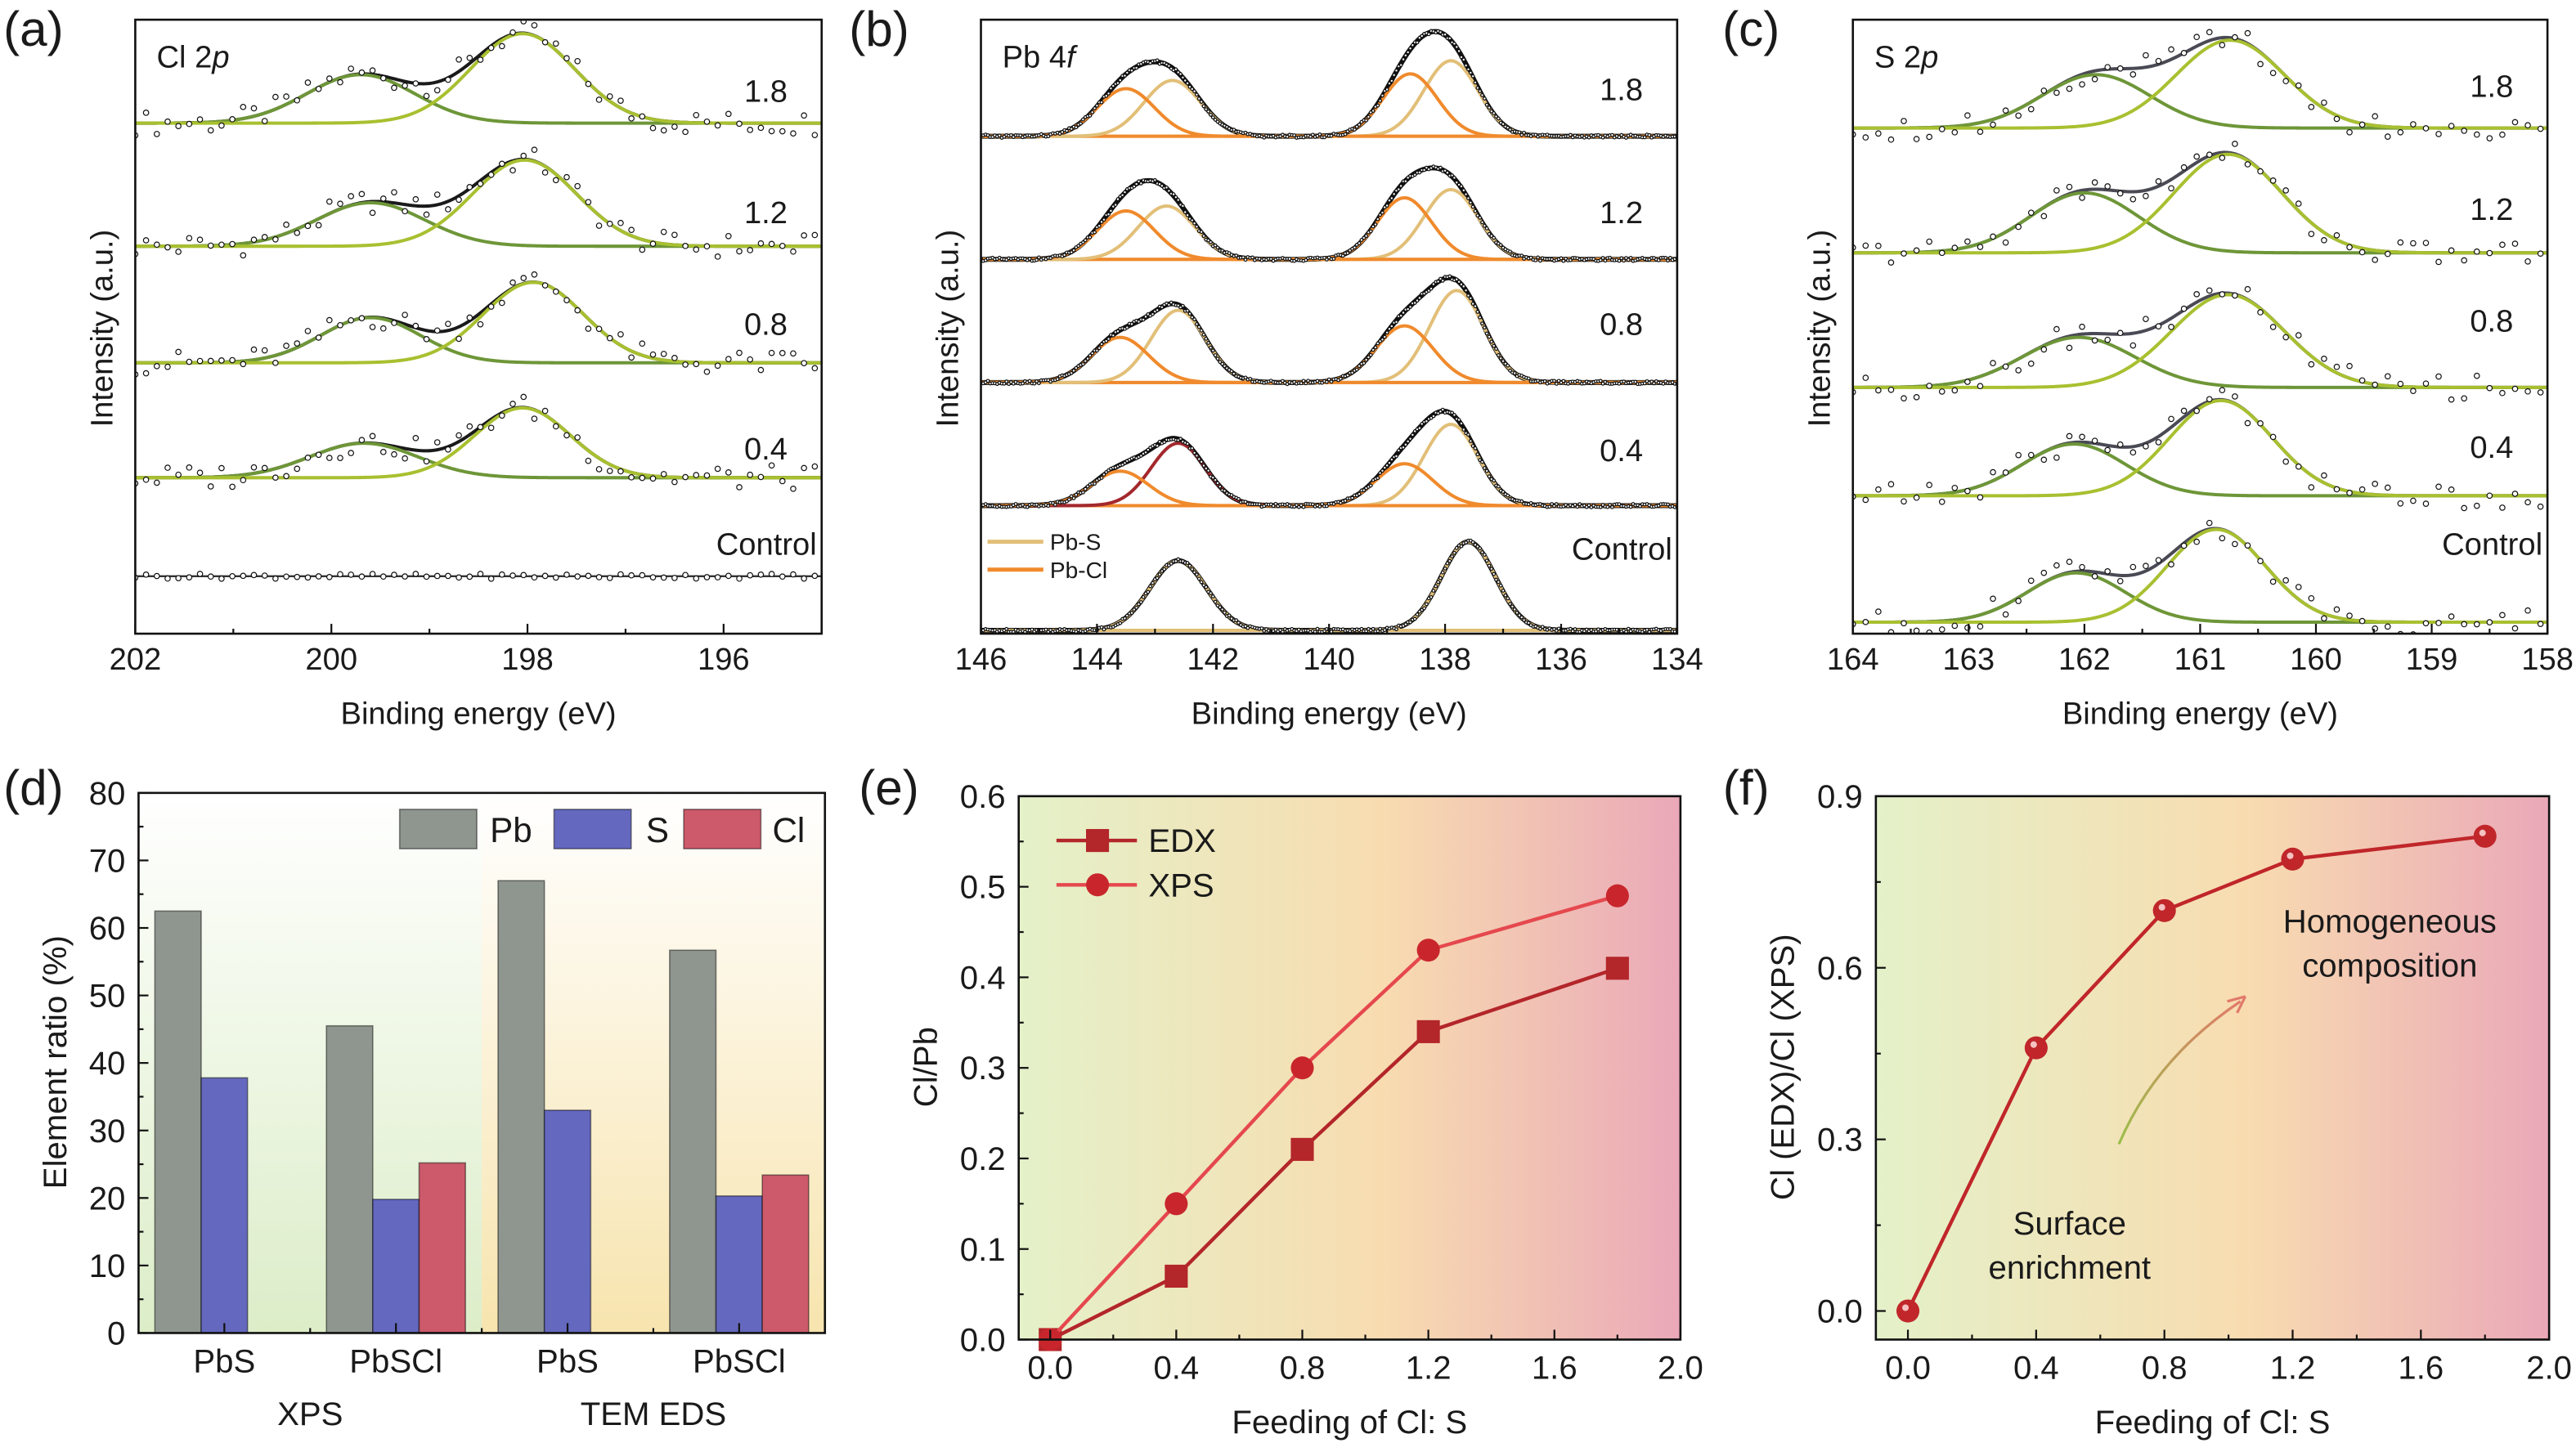 The height and width of the screenshot is (1443, 2576). Describe the element at coordinates (1330, 714) in the screenshot. I see `x-axis-label: Binding energy (eV)` at that location.